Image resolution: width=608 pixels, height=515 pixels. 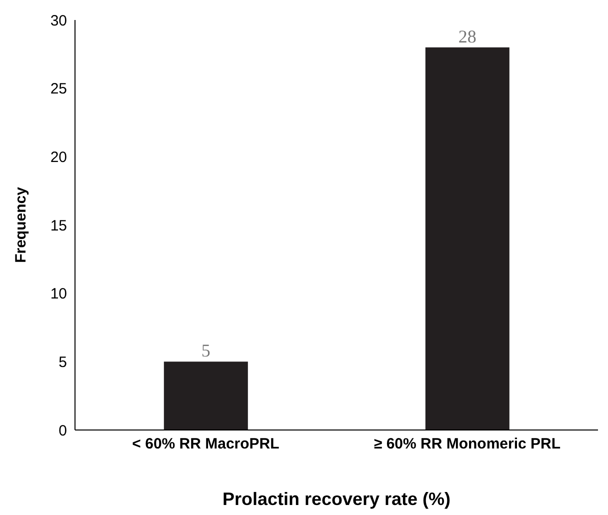 I want to click on data-label: 5, so click(x=205, y=350).